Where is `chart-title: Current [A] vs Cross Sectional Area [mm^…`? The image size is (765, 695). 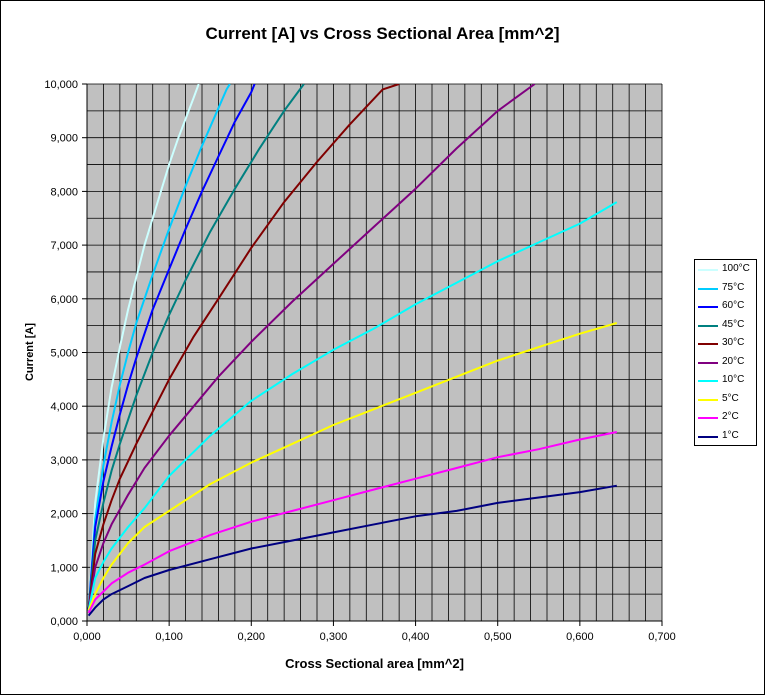
chart-title: Current [A] vs Cross Sectional Area [mm^… is located at coordinates (382, 33).